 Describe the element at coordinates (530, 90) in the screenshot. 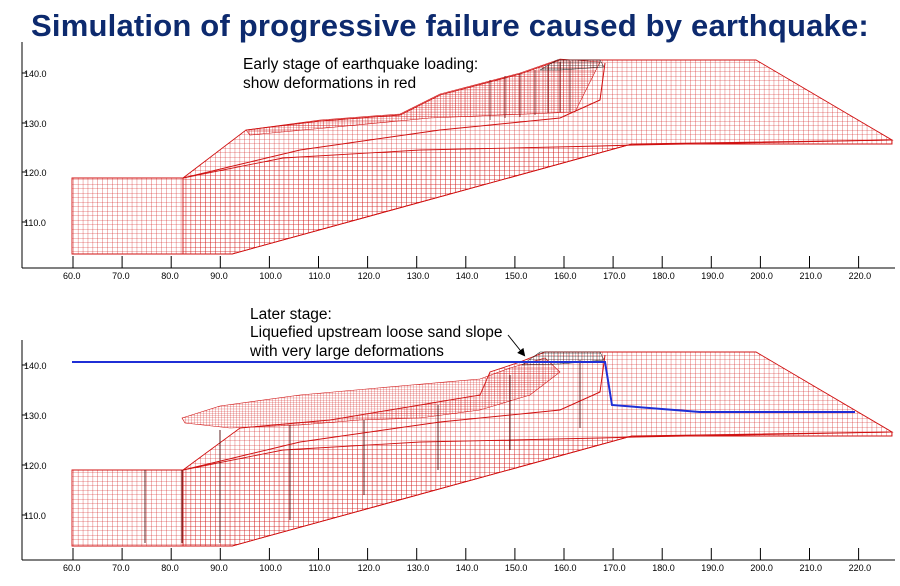

I see `dense-columns` at that location.